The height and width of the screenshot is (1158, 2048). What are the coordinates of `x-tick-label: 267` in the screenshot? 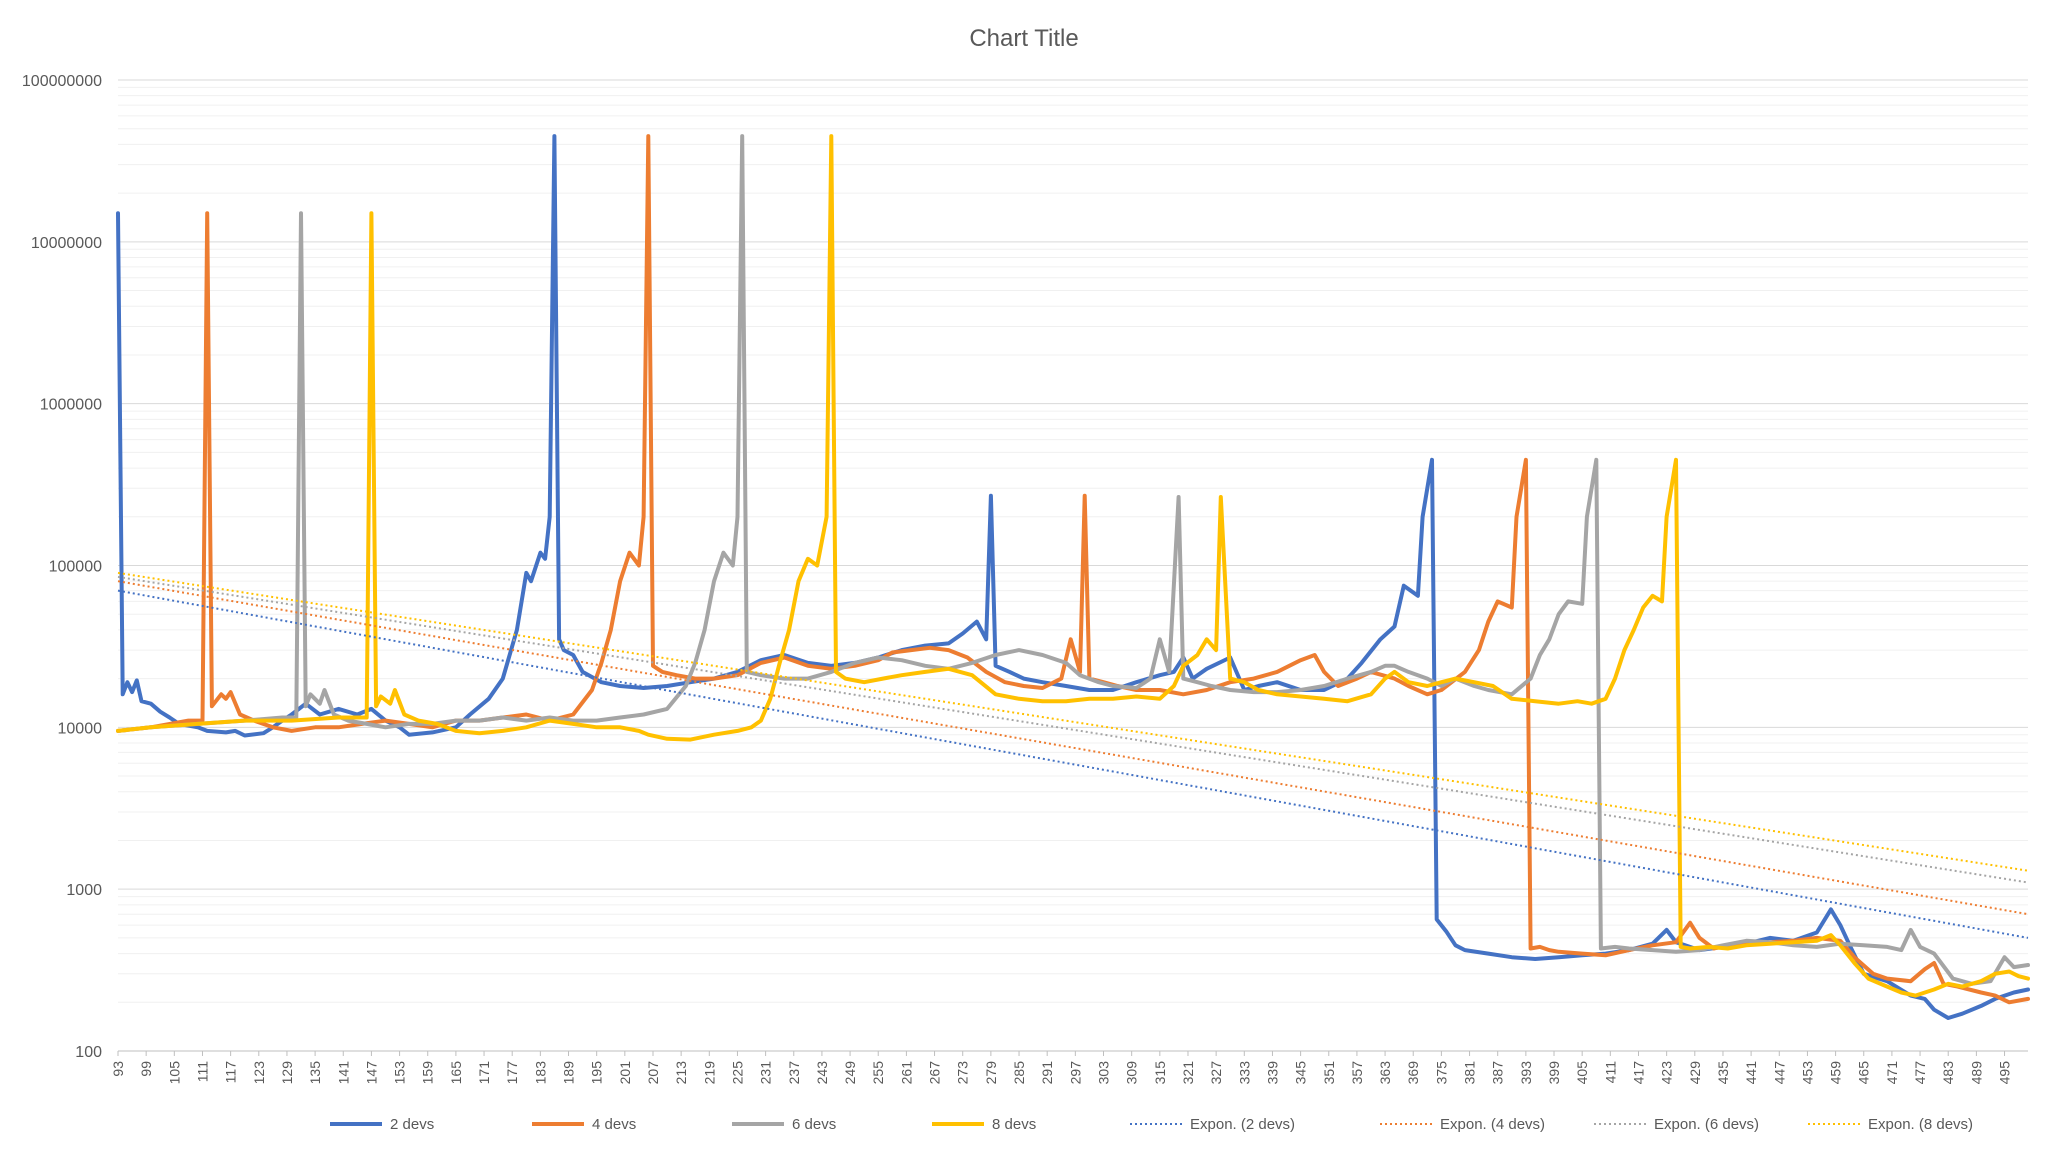 It's located at (935, 1073).